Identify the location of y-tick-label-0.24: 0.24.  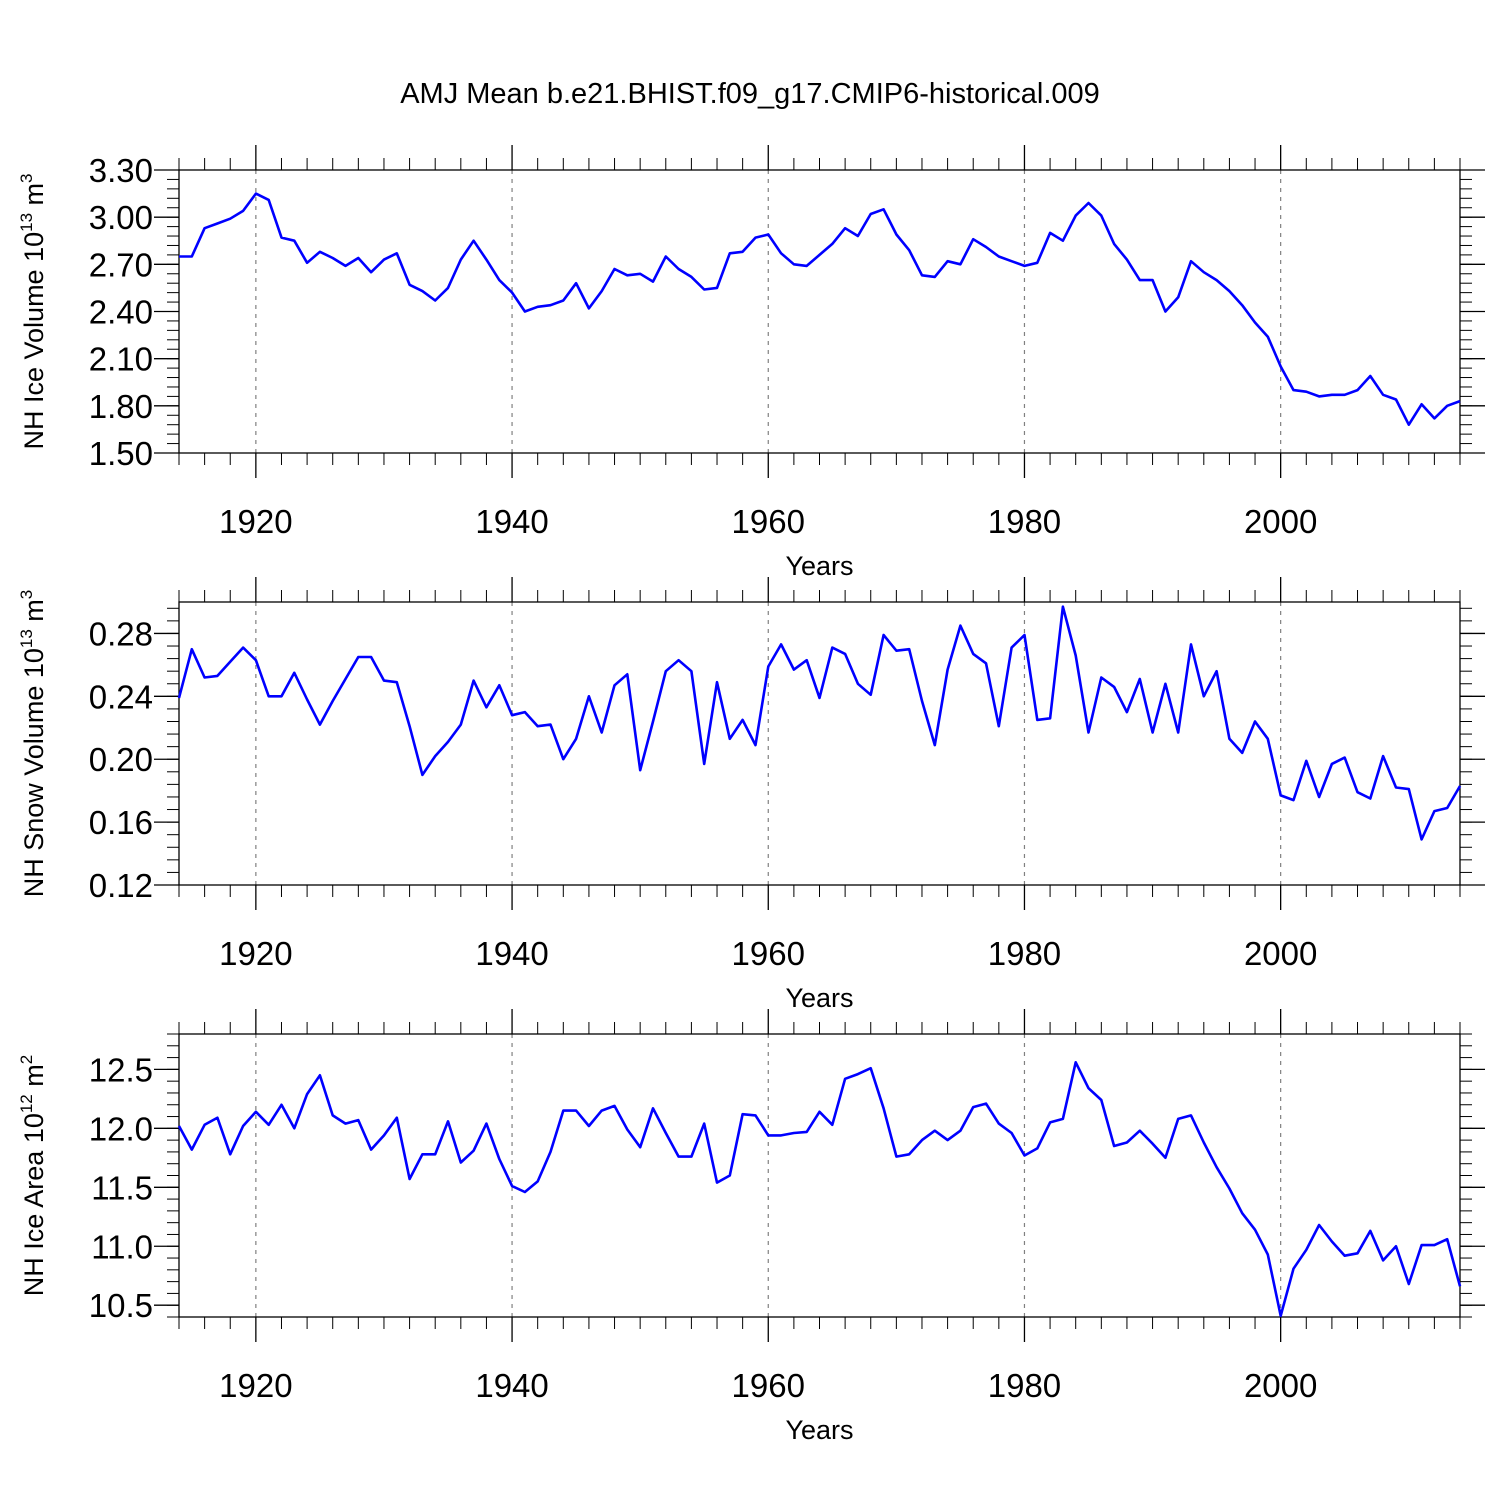
(121, 696).